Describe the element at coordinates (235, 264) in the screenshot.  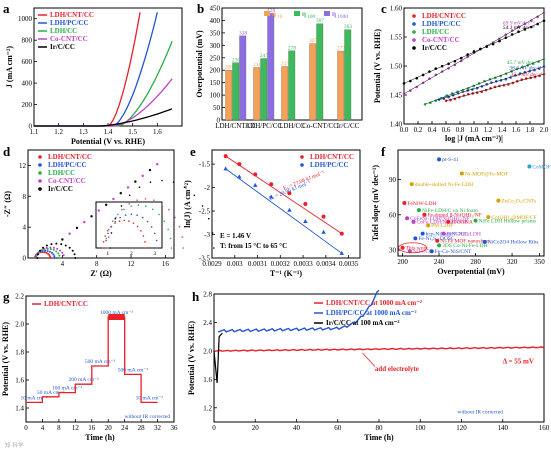
I see `x-tick-label: 0.003` at that location.